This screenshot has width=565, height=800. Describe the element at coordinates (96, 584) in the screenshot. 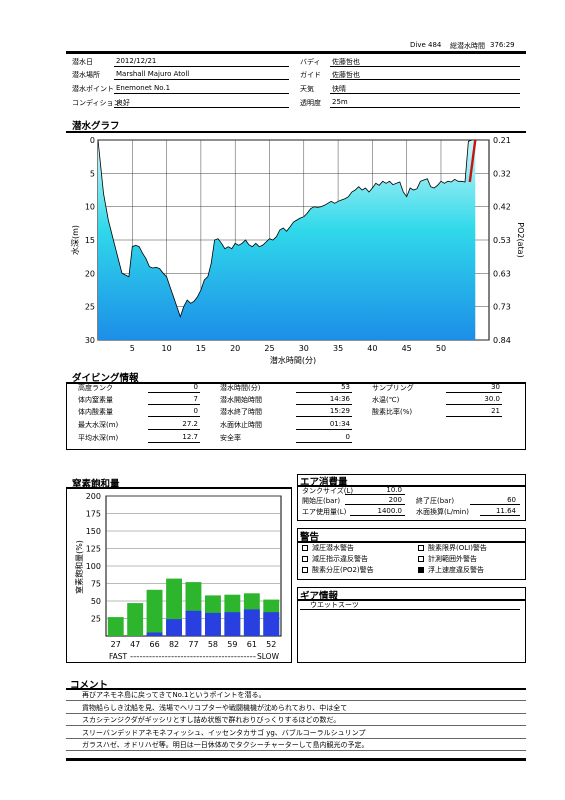

I see `nitrogen-y-tick: 75` at that location.